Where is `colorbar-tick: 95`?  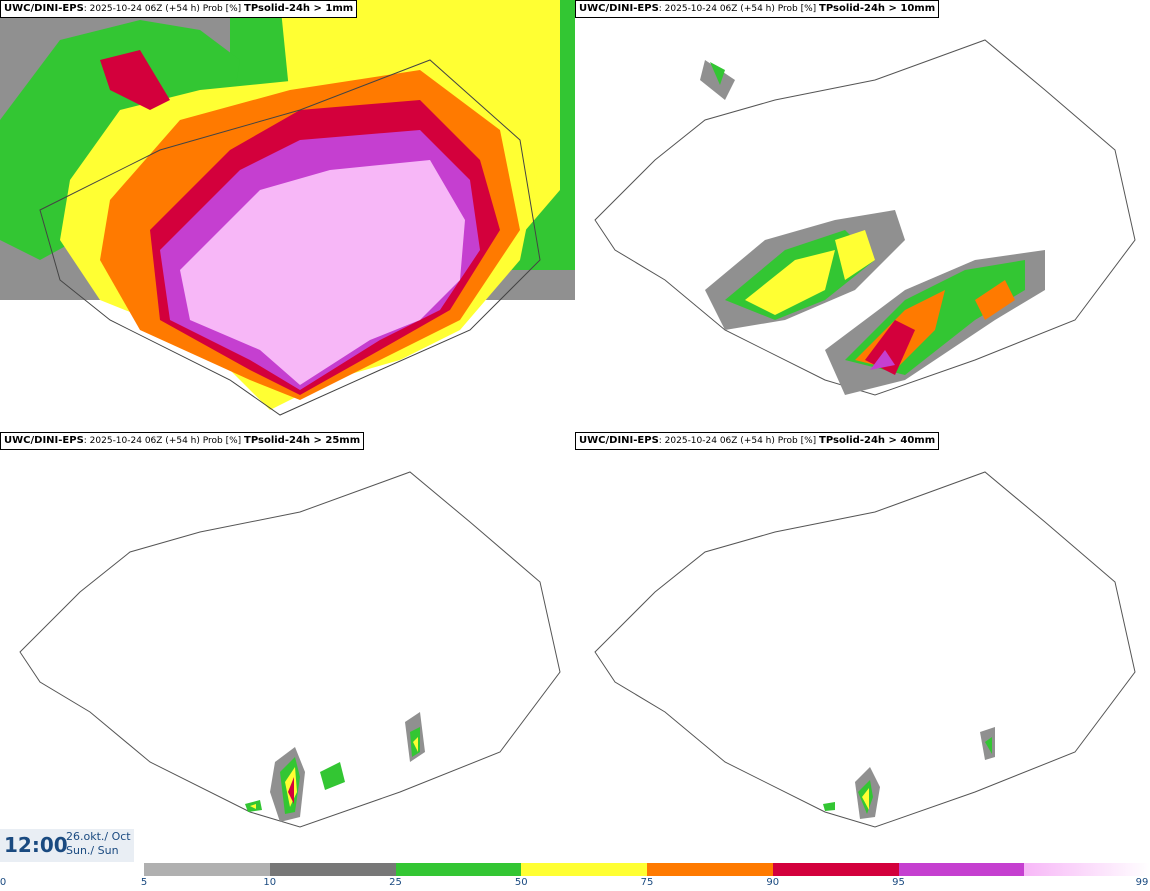
colorbar-tick: 95 is located at coordinates (898, 882).